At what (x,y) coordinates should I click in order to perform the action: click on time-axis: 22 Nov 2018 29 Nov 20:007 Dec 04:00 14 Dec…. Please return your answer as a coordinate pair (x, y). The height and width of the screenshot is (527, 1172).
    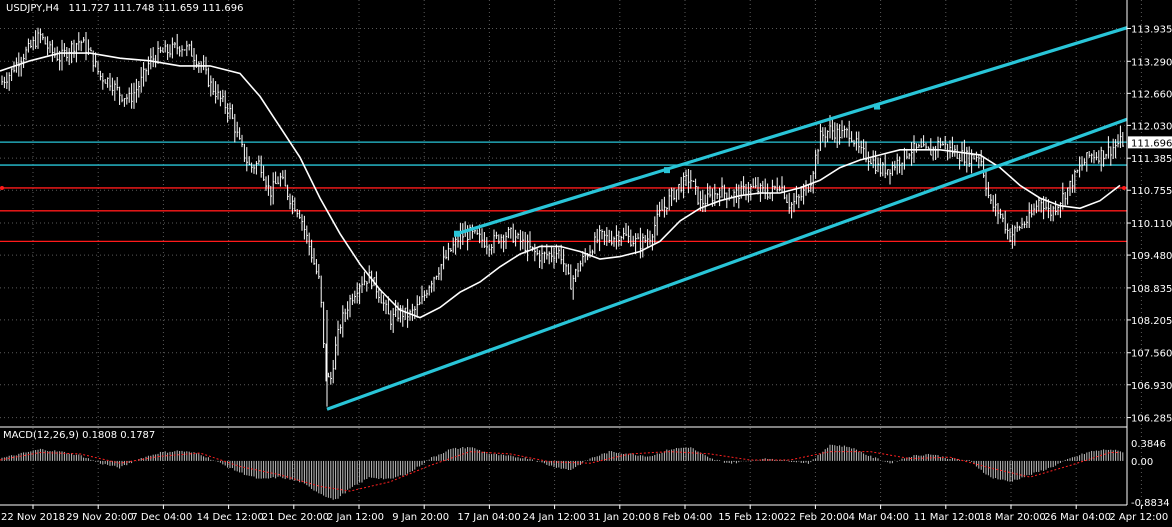
    Looking at the image, I should click on (584, 514).